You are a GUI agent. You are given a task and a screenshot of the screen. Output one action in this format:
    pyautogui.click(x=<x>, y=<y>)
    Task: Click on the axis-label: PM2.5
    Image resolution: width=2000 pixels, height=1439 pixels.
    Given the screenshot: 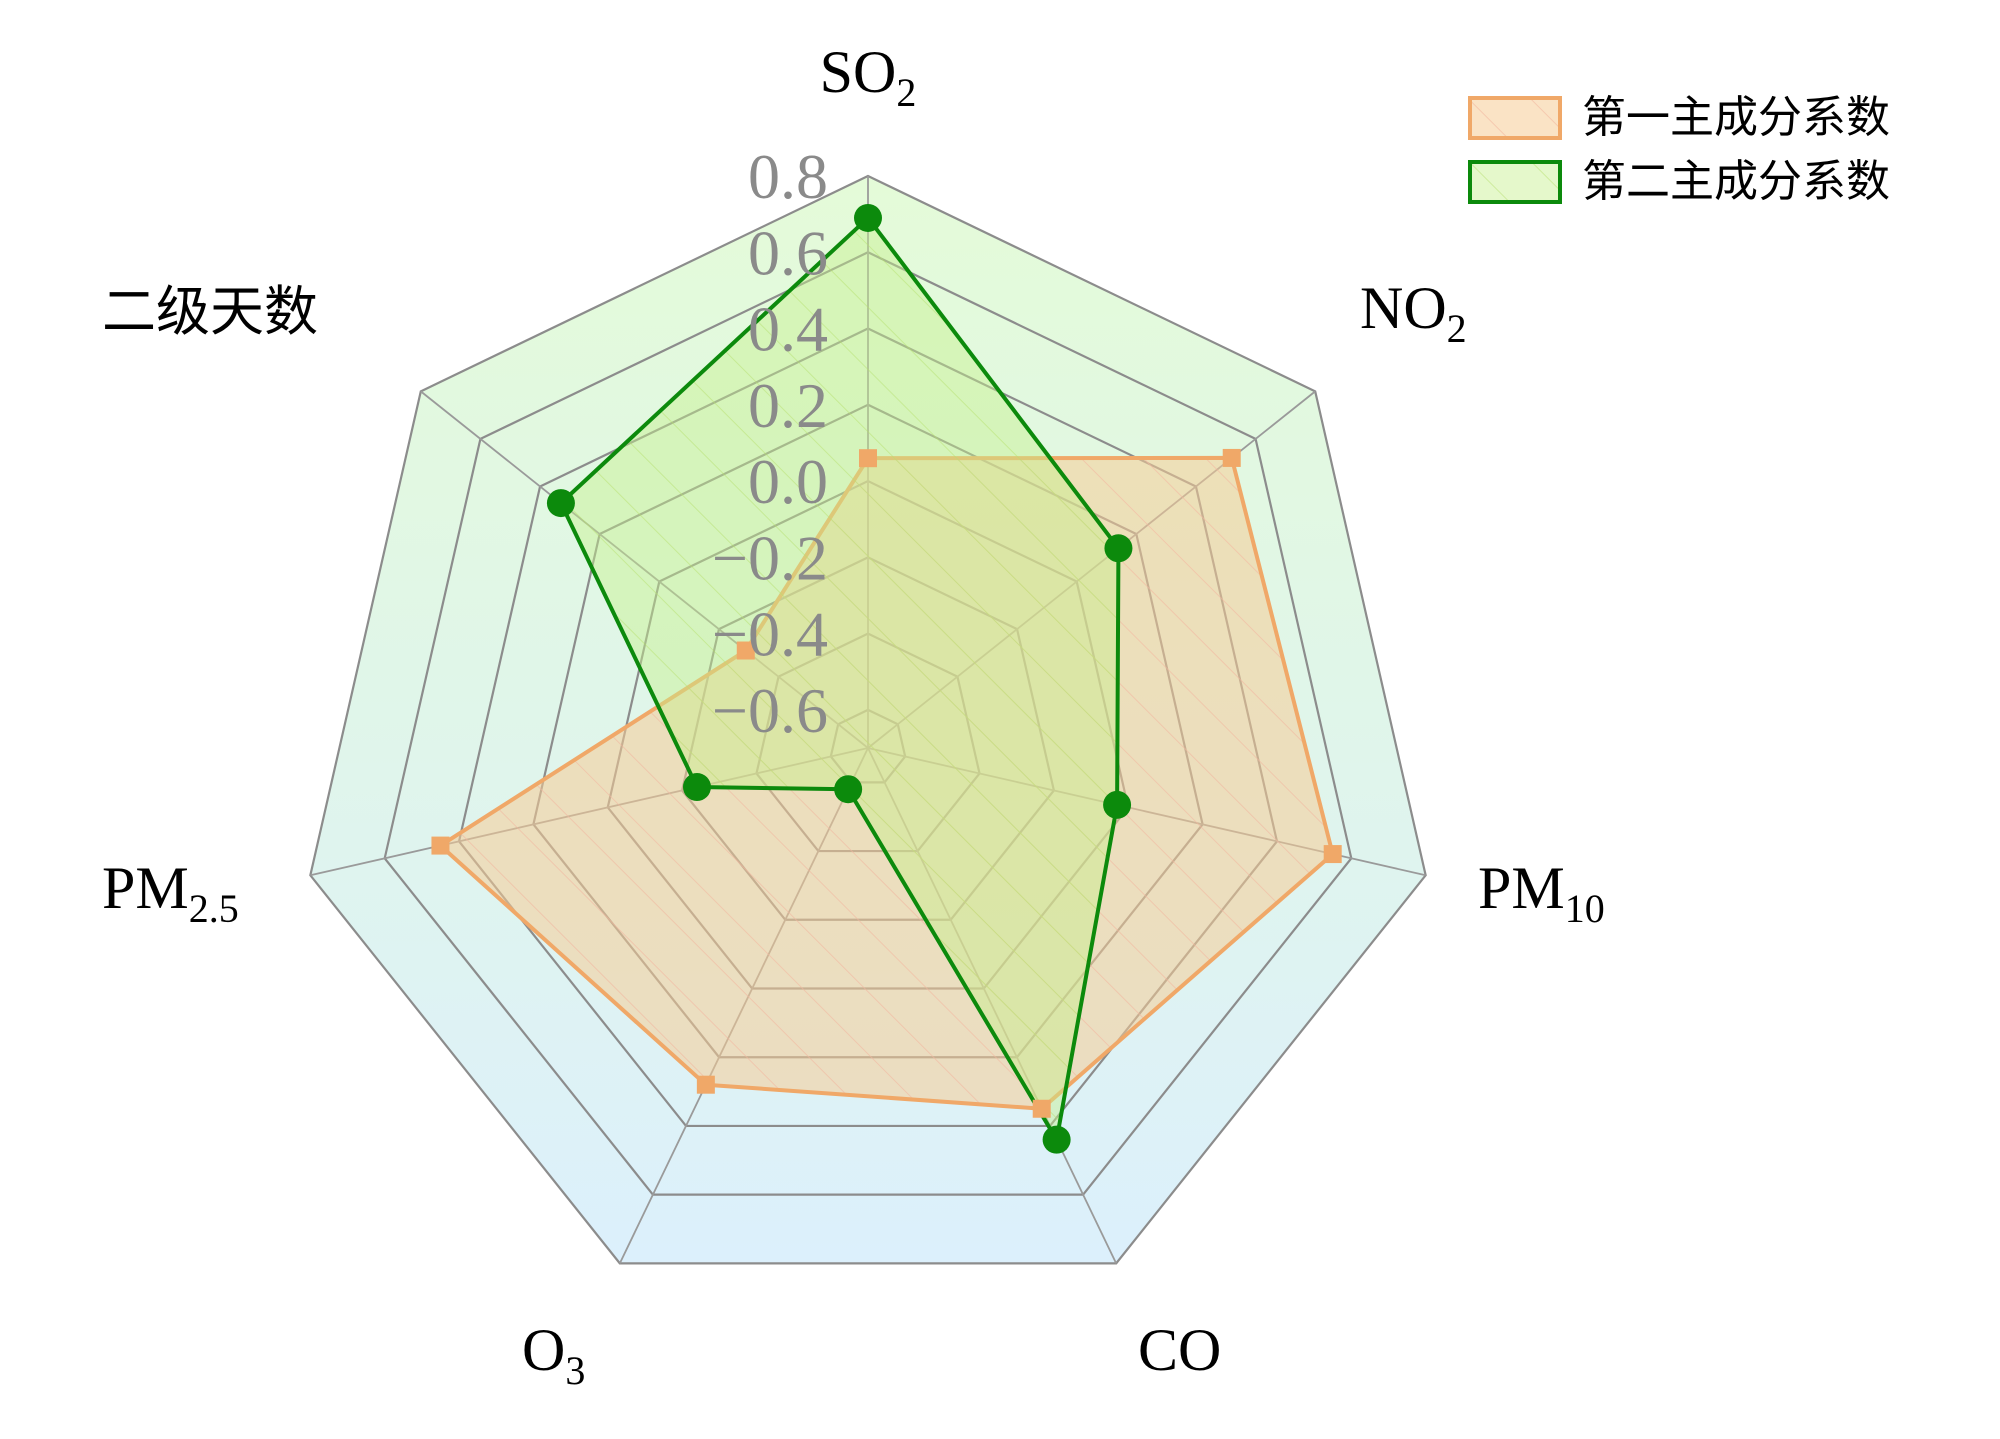 What is the action you would take?
    pyautogui.click(x=170, y=893)
    